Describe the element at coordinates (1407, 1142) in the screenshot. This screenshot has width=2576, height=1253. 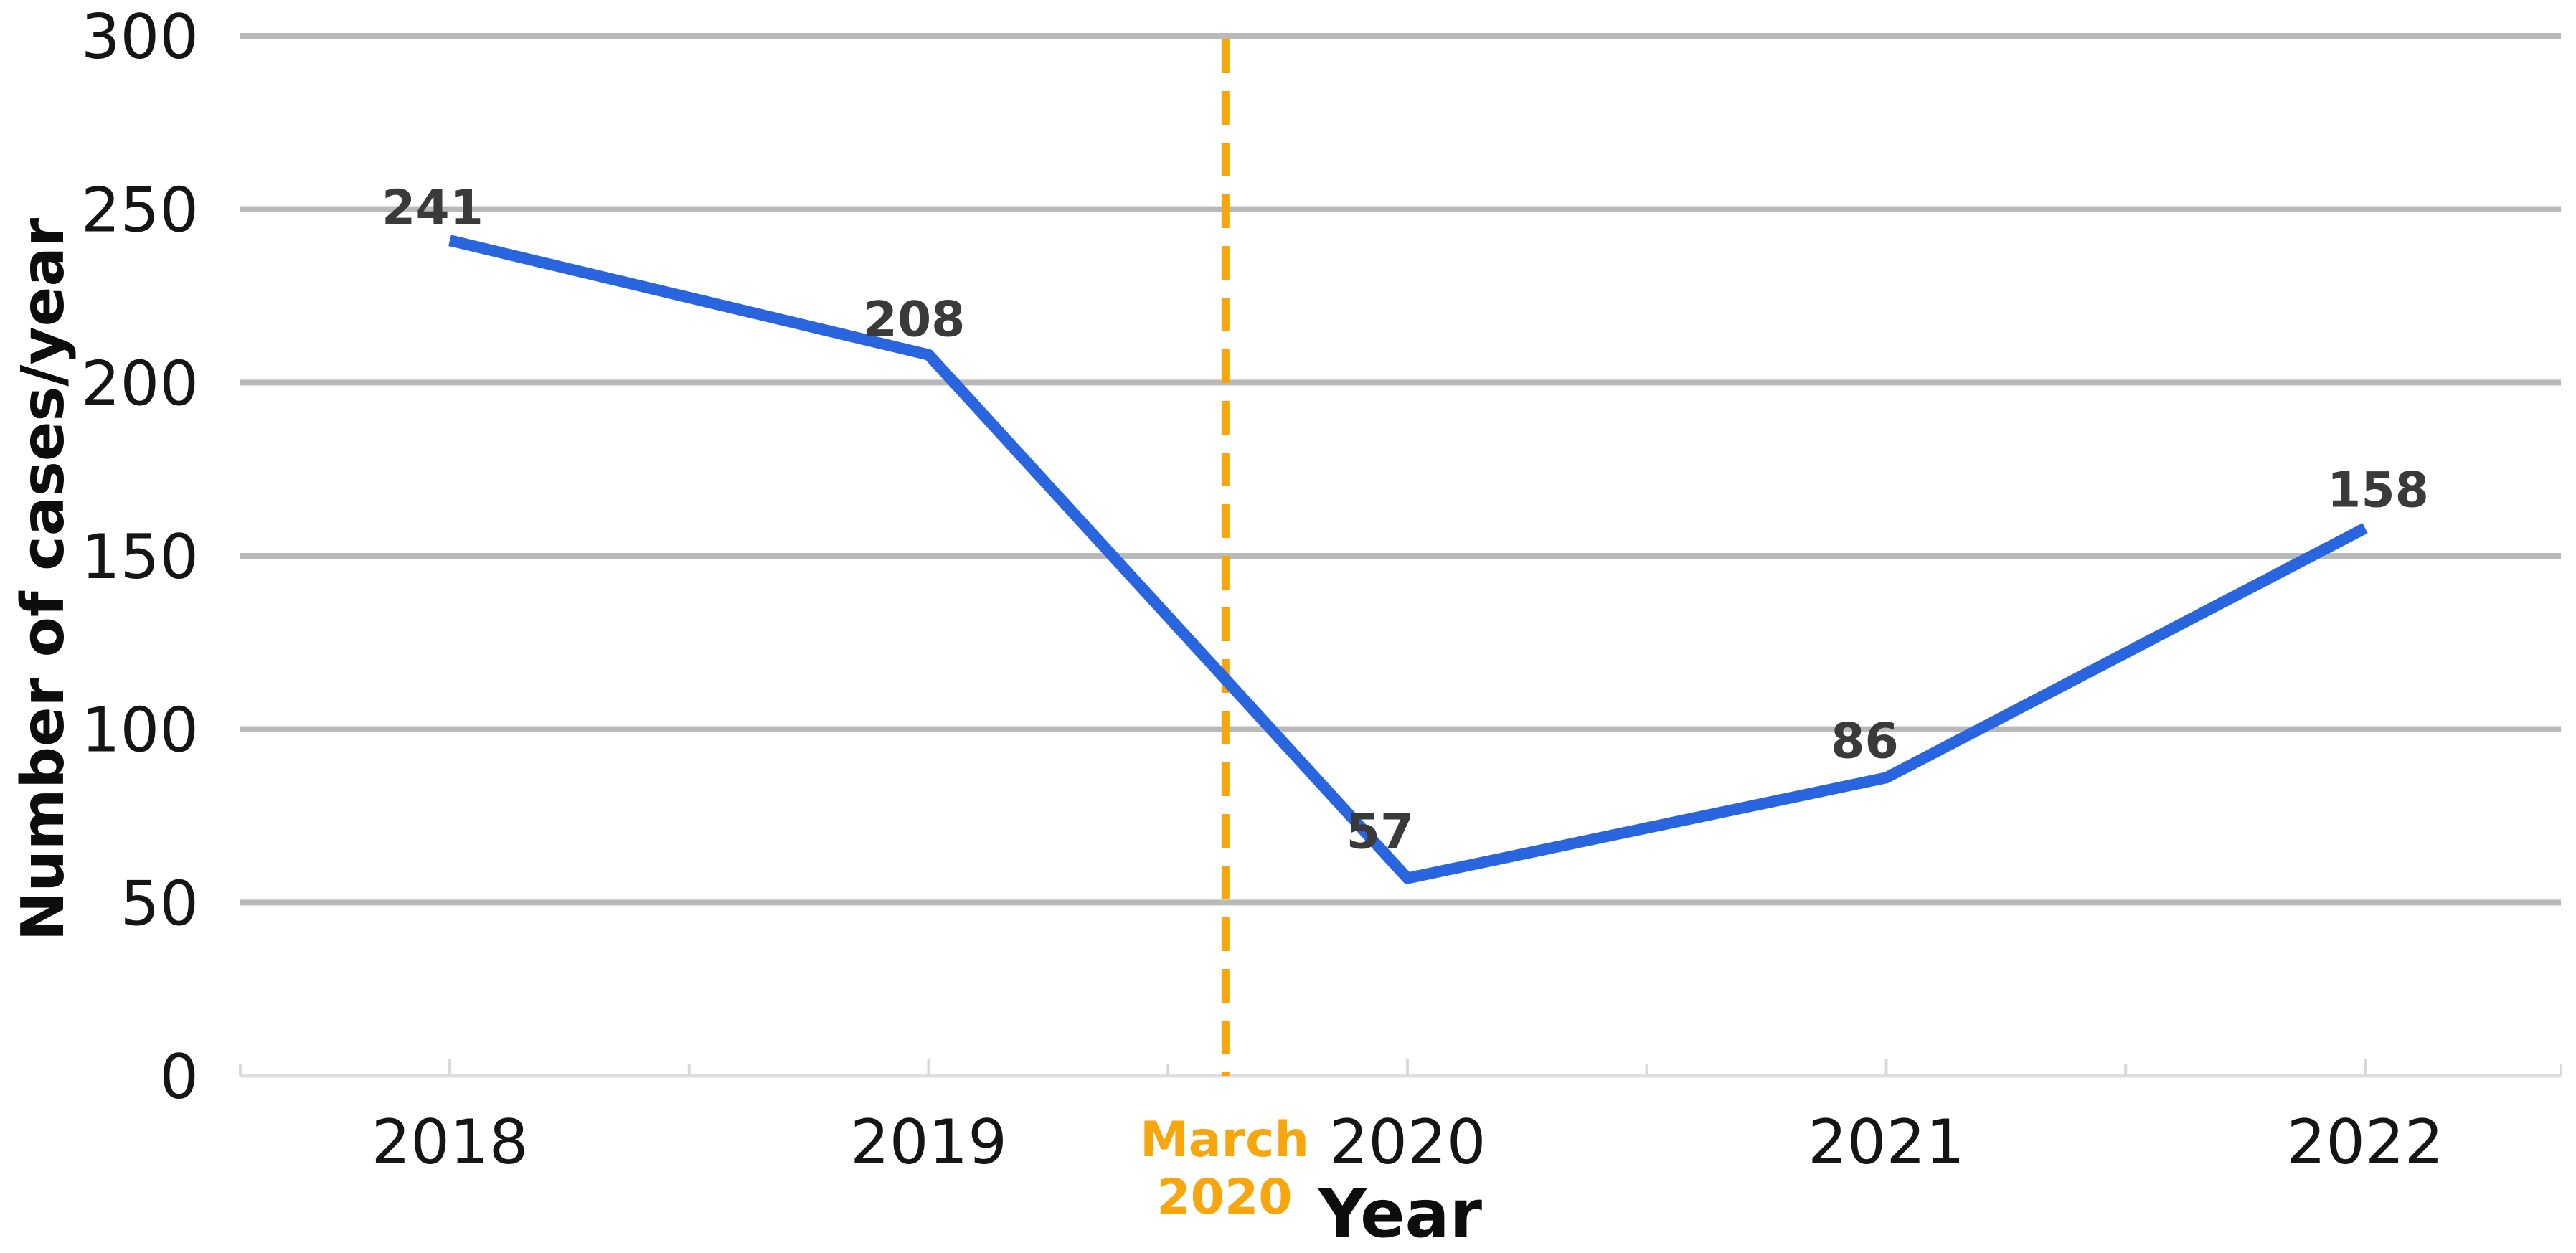
I see `x-tick-label-2020: 2020` at that location.